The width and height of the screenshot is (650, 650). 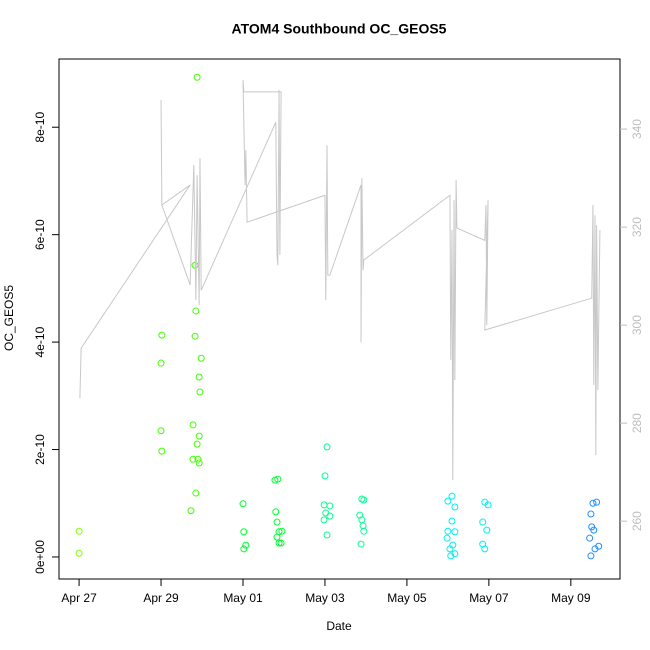 I want to click on x-tick-label: May 05, so click(x=407, y=598).